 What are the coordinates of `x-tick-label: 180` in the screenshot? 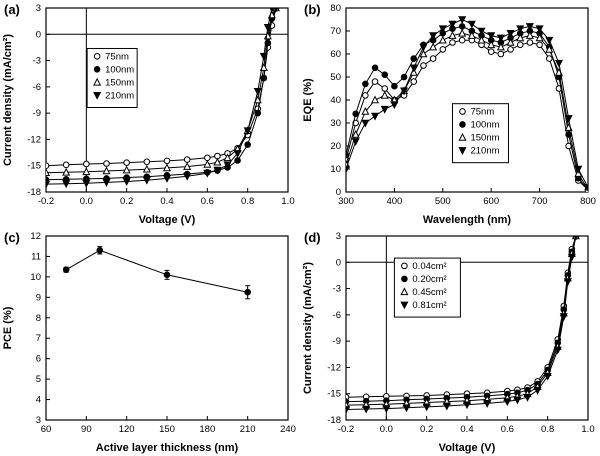 It's located at (207, 429).